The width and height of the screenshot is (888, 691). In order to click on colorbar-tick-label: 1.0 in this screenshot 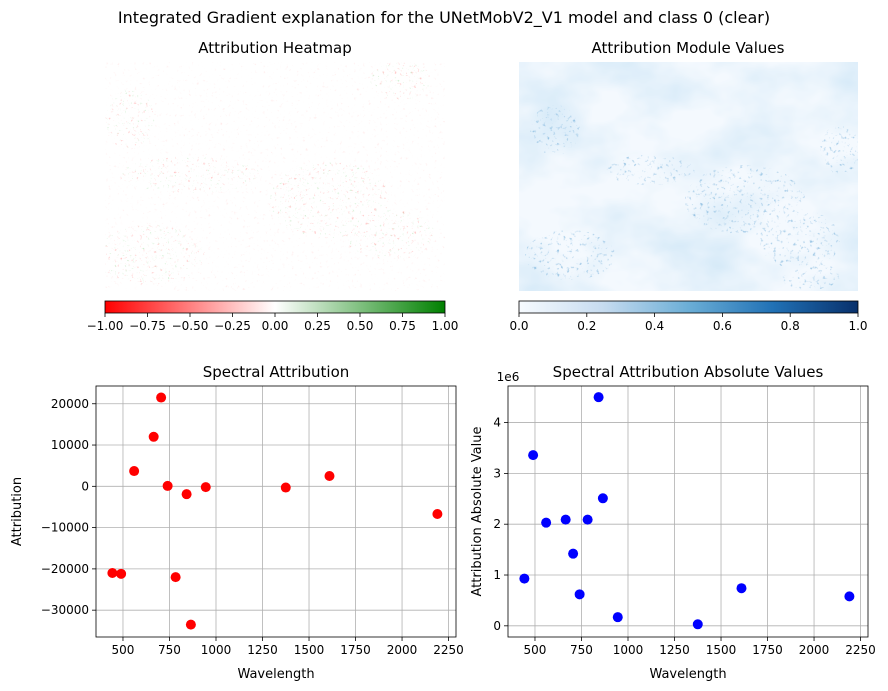, I will do `click(857, 326)`.